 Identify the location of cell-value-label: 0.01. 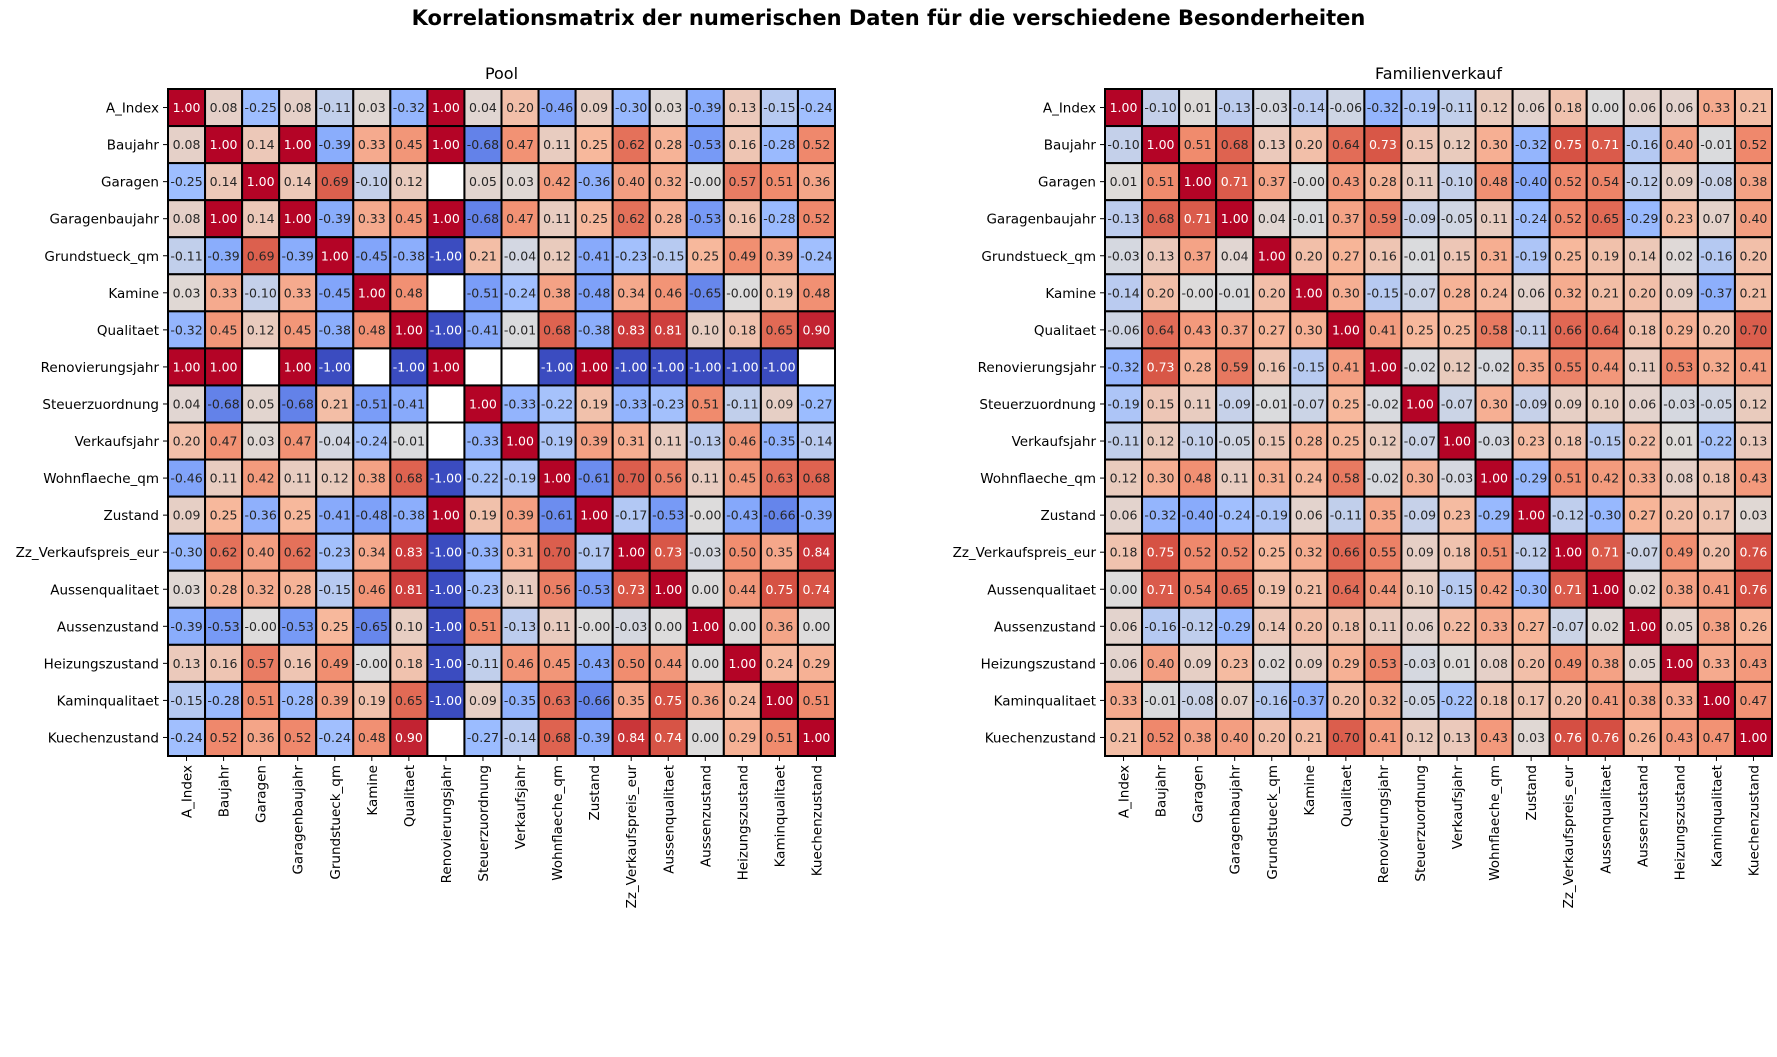
(1679, 441).